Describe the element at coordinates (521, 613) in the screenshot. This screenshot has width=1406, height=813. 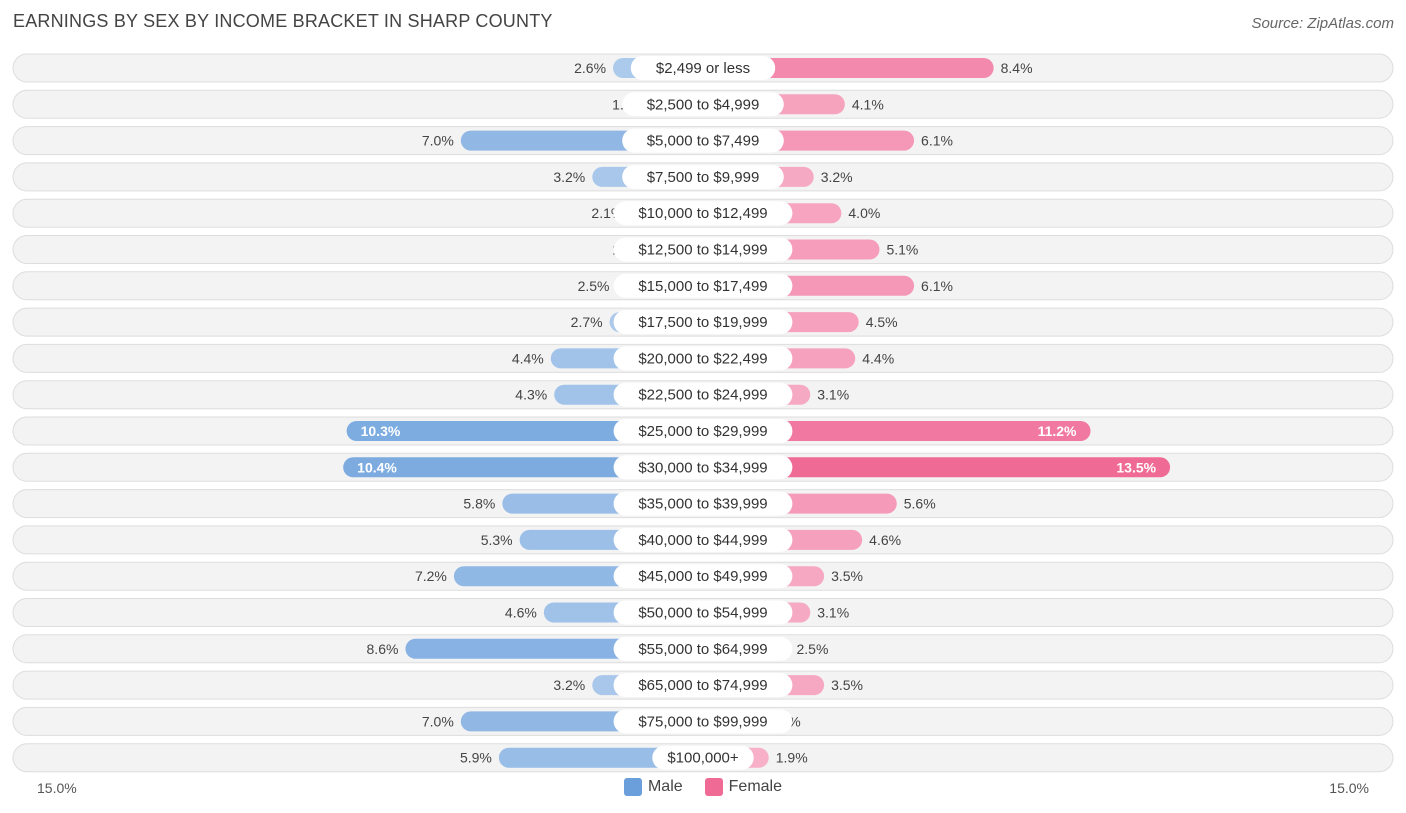
I see `value-label-male: 4.6%` at that location.